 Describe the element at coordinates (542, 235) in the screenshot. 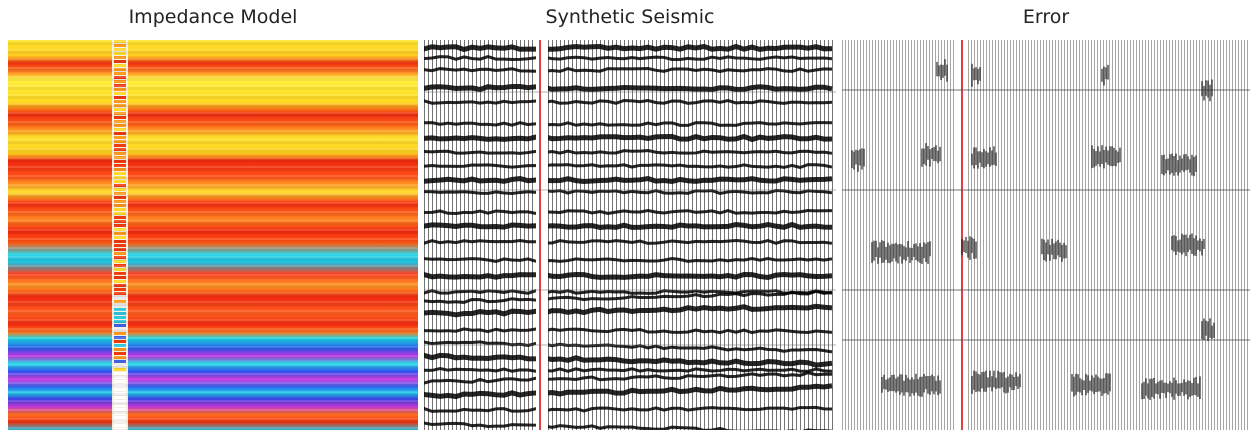

I see `well-gap` at that location.